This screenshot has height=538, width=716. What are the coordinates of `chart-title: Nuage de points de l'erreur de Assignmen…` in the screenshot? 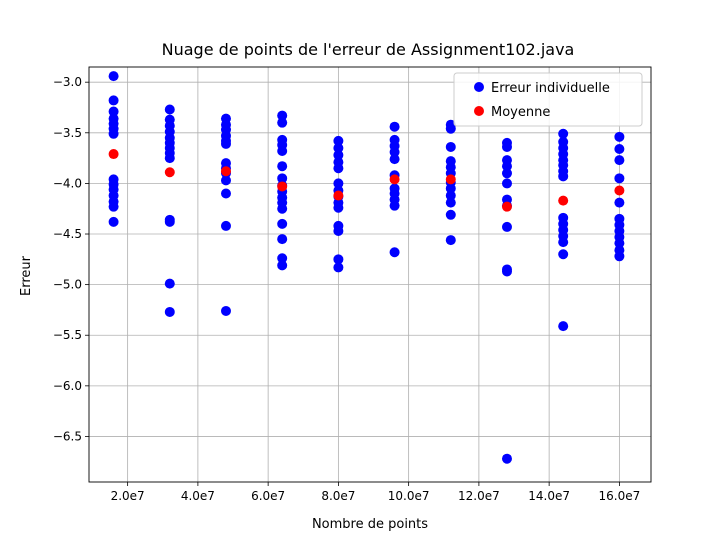 It's located at (368, 49).